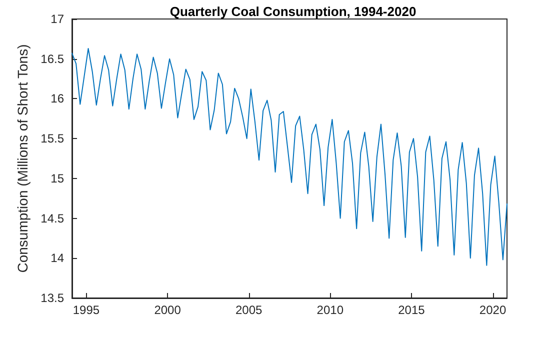 This screenshot has height=337, width=560. Describe the element at coordinates (52, 139) in the screenshot. I see `y-tick-label: 15.5` at that location.